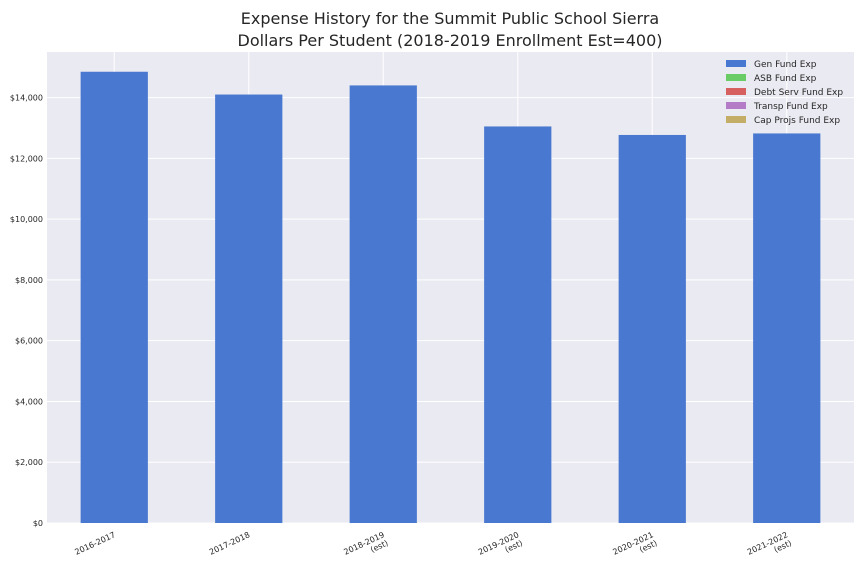 This screenshot has width=864, height=576. Describe the element at coordinates (29, 341) in the screenshot. I see `y-tick-label: $6,000` at that location.